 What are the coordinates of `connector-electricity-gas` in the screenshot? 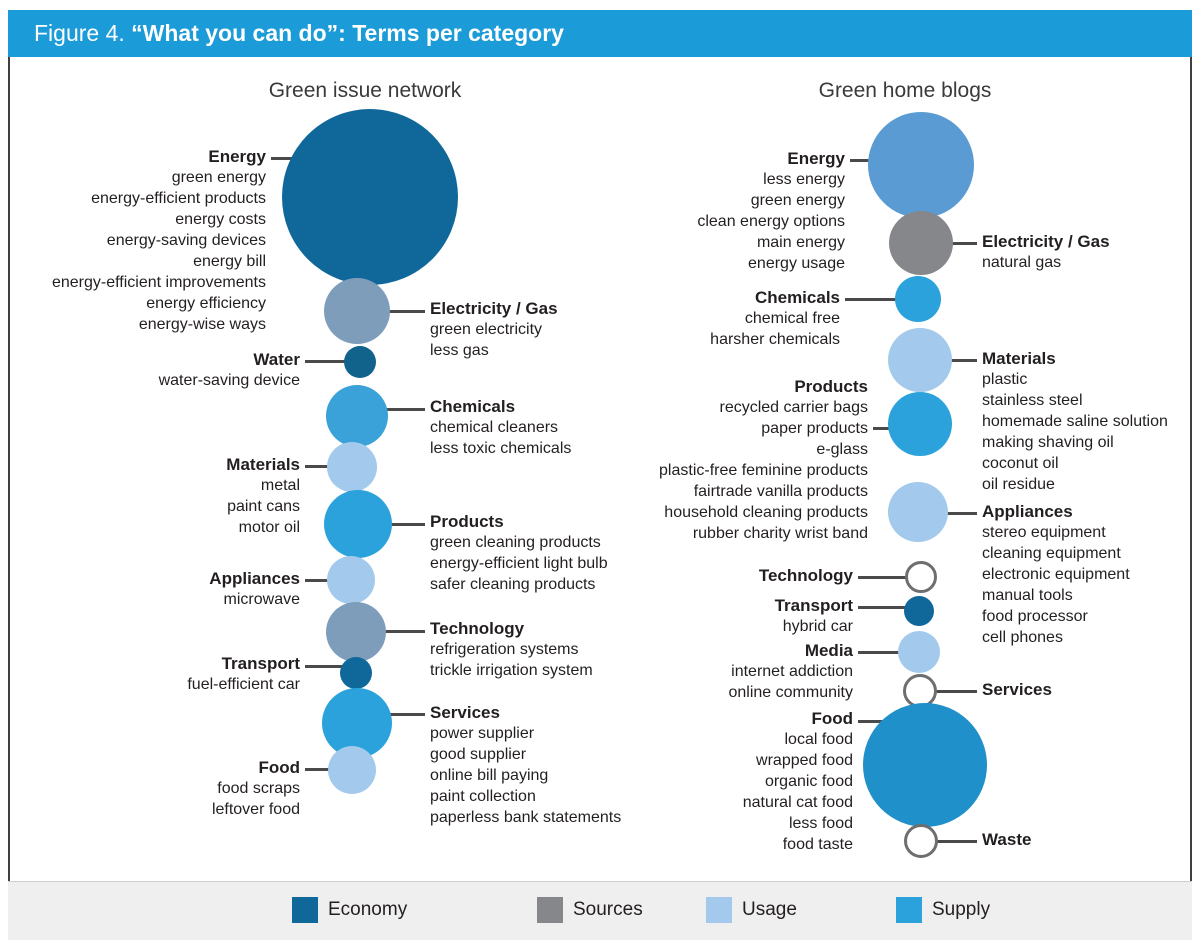 It's located at (391, 311).